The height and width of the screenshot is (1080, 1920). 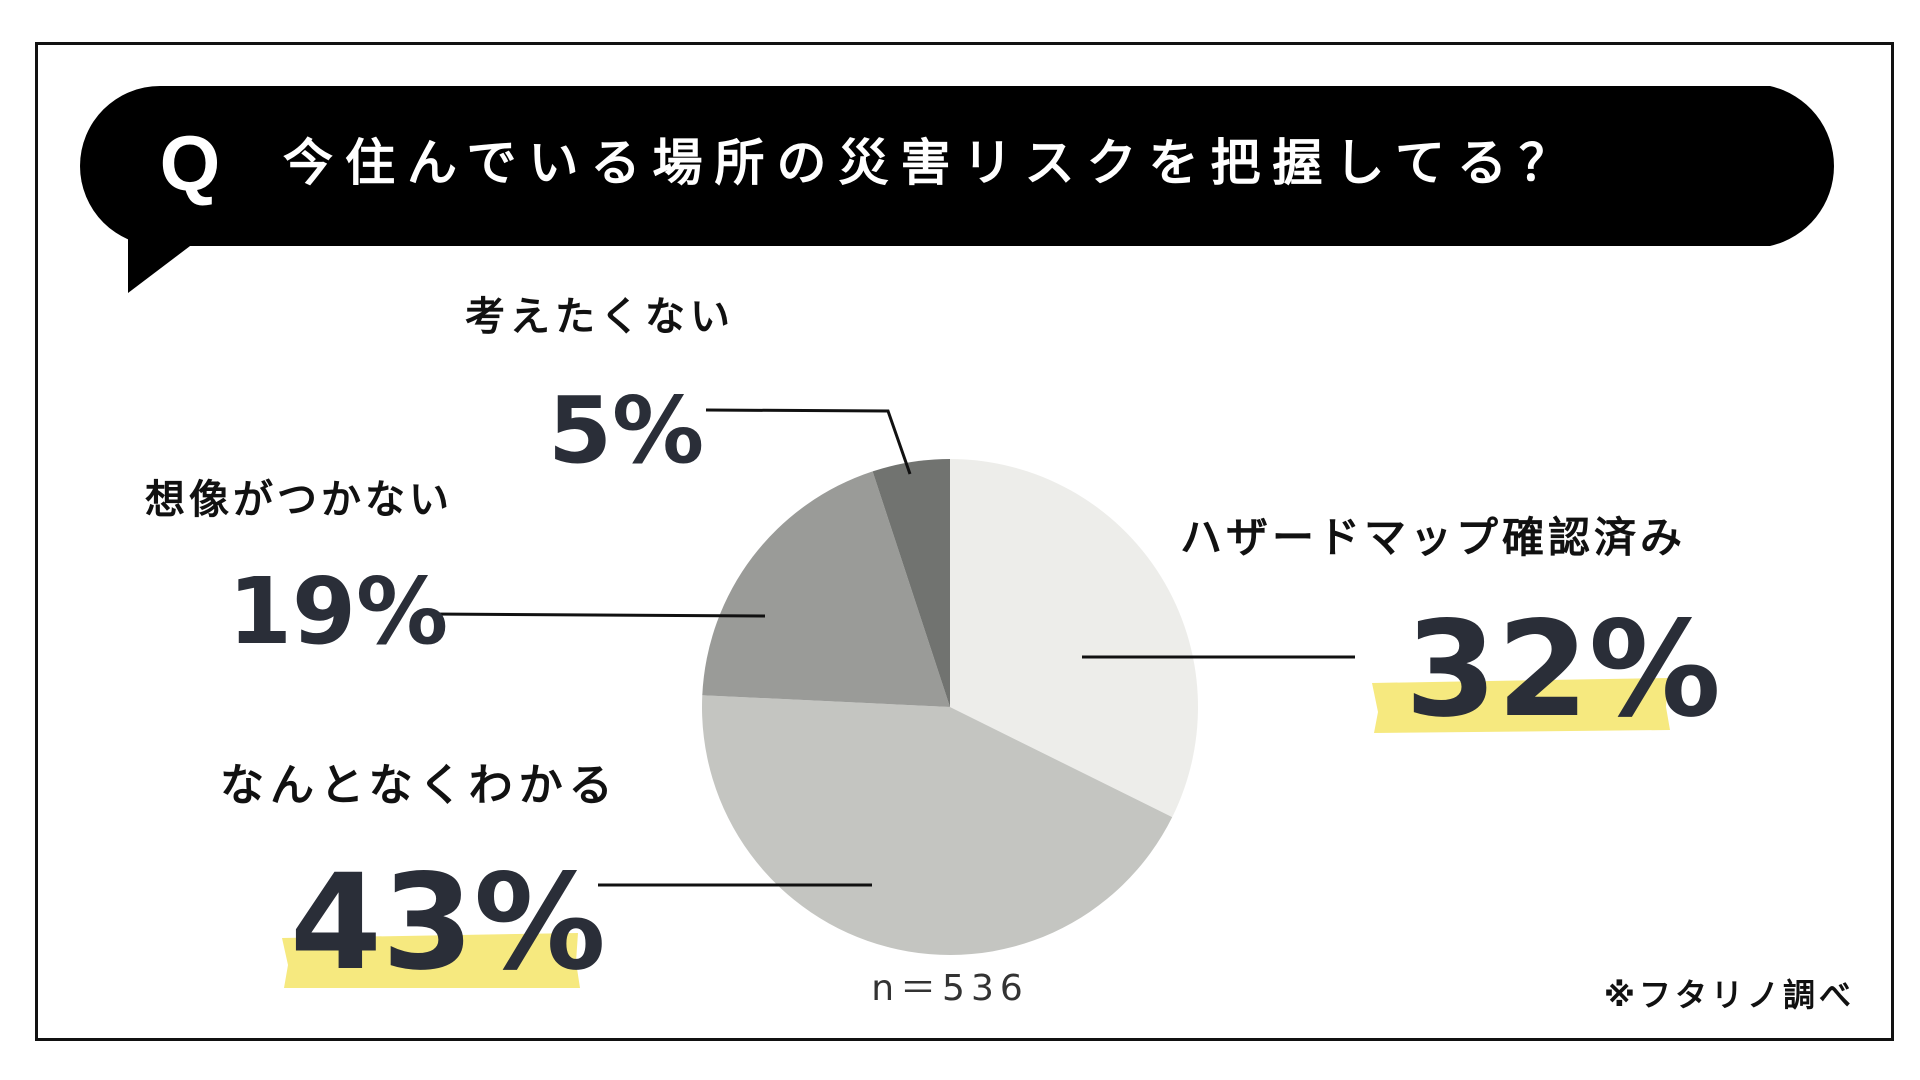 What do you see at coordinates (338, 611) in the screenshot?
I see `slice-pct-19: 19%` at bounding box center [338, 611].